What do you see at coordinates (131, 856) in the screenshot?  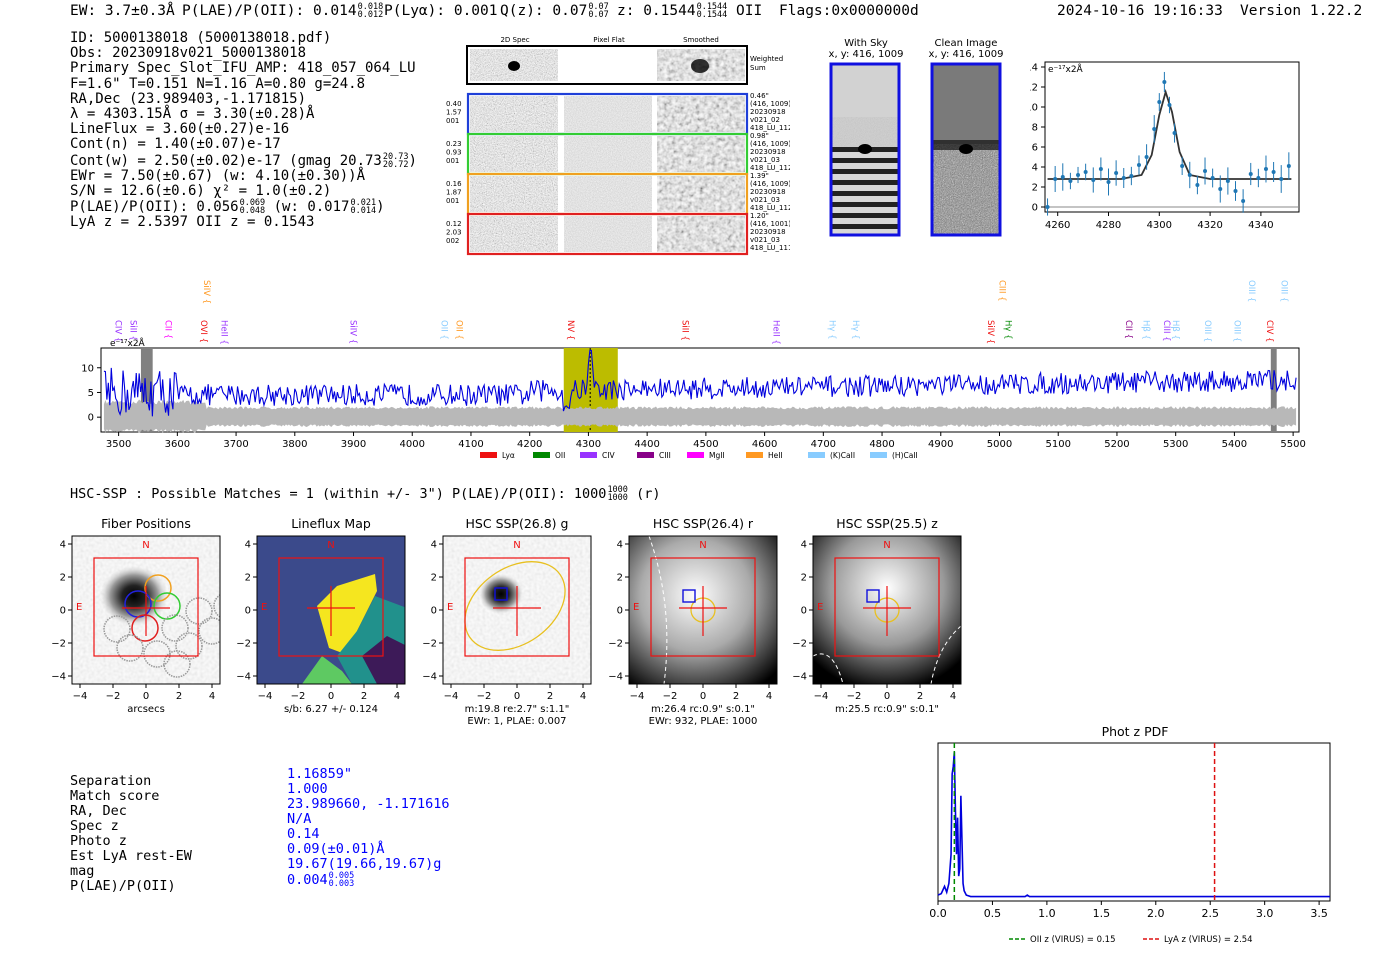 I see `match-label: Est LyA rest-EW` at bounding box center [131, 856].